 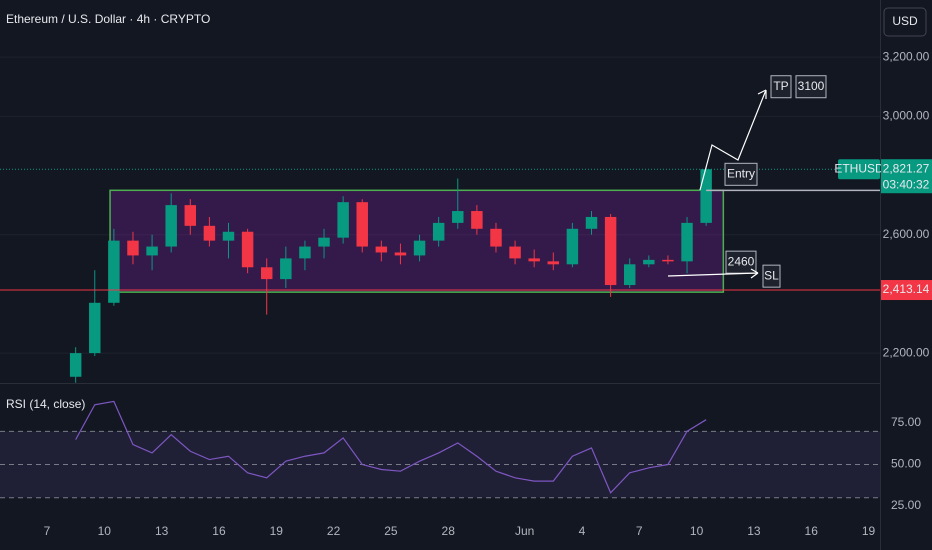 What do you see at coordinates (906, 184) in the screenshot?
I see `countdown-label: 03:40:32` at bounding box center [906, 184].